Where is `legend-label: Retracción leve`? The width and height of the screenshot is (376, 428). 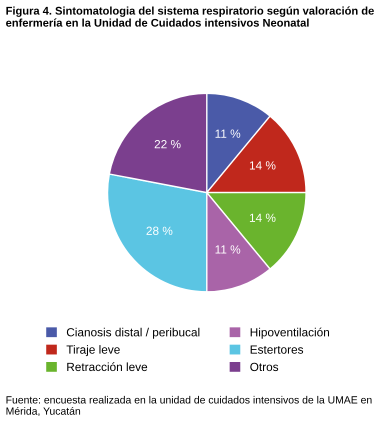
legend-label: Retracción leve is located at coordinates (107, 367).